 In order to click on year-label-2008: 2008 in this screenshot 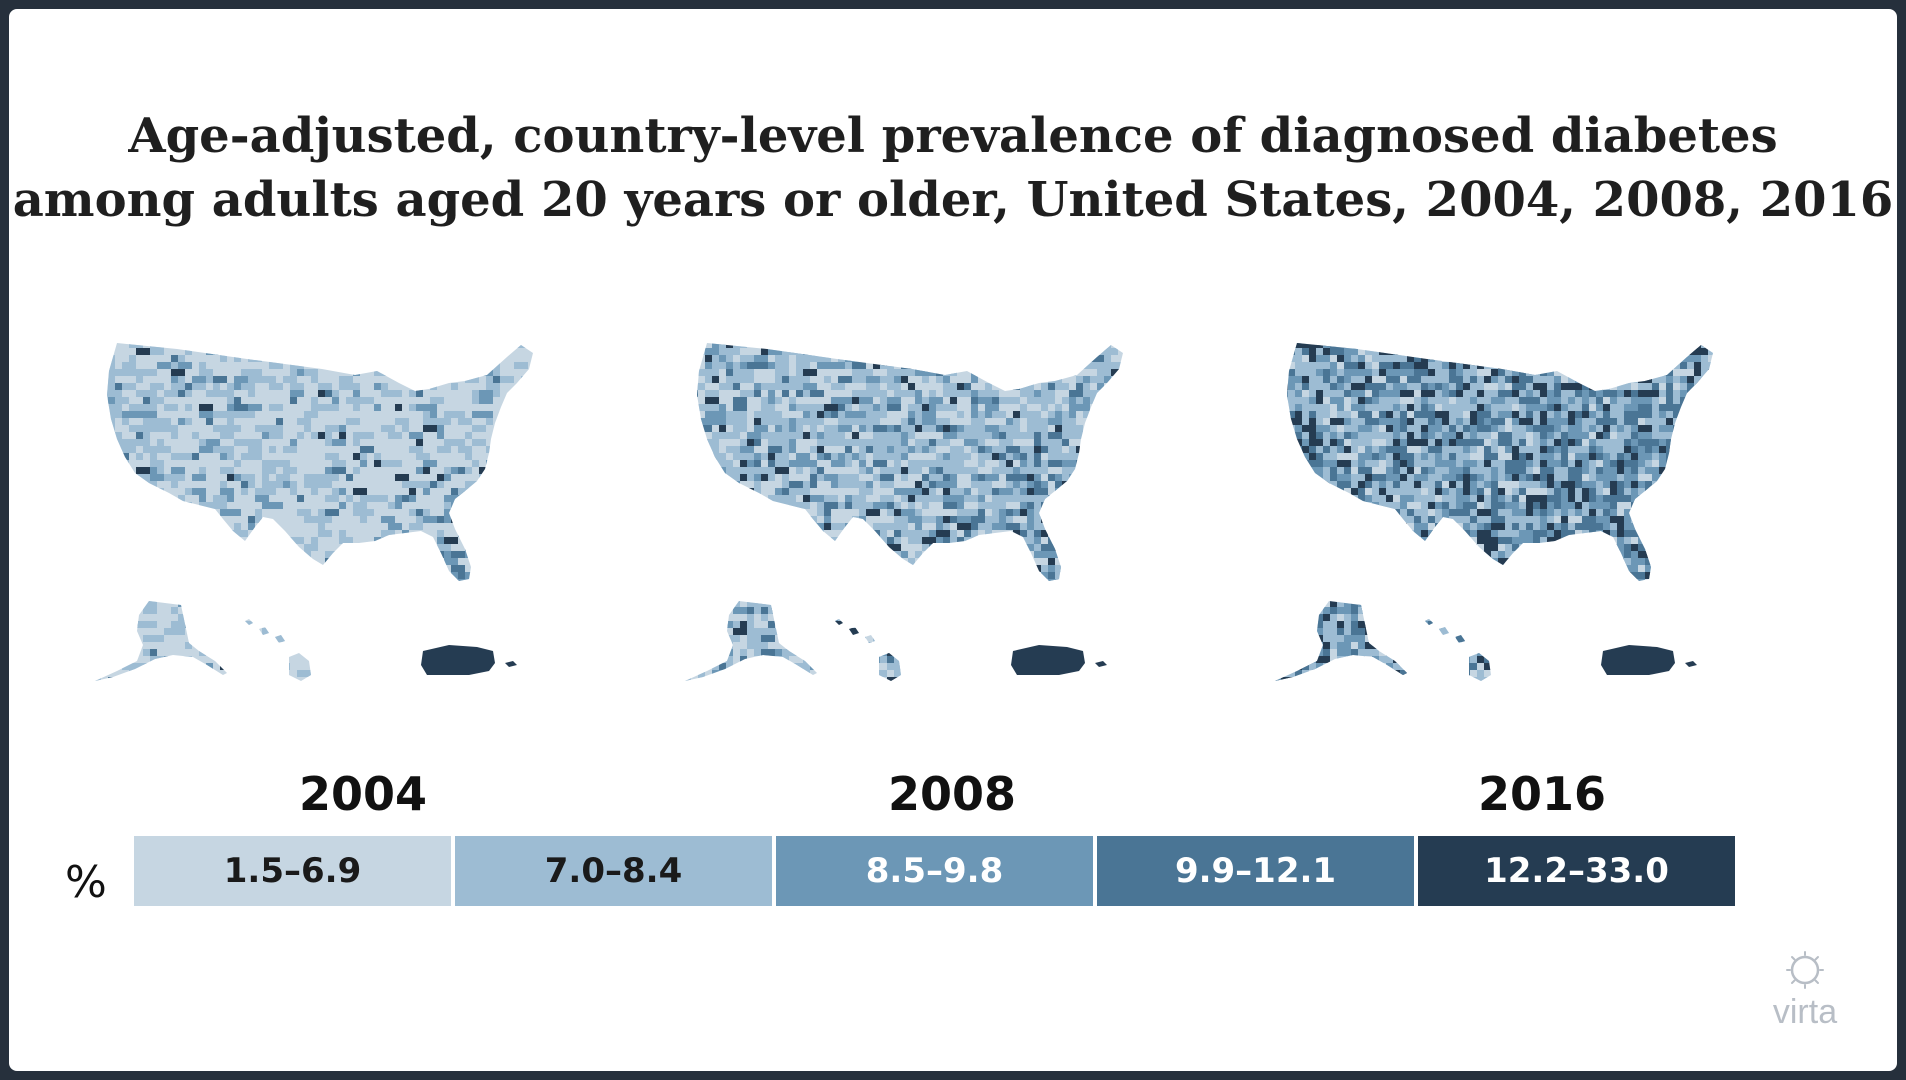, I will do `click(952, 794)`.